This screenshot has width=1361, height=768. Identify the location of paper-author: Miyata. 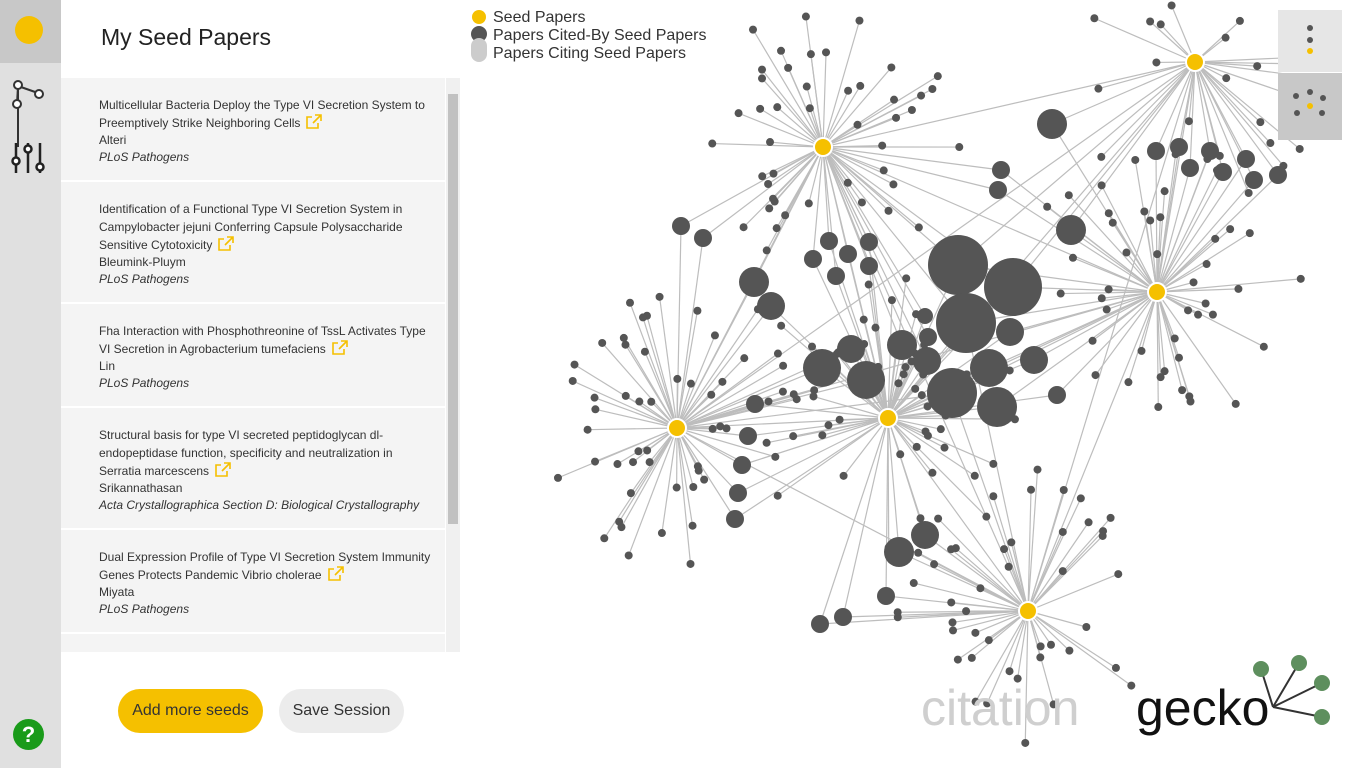
(117, 592).